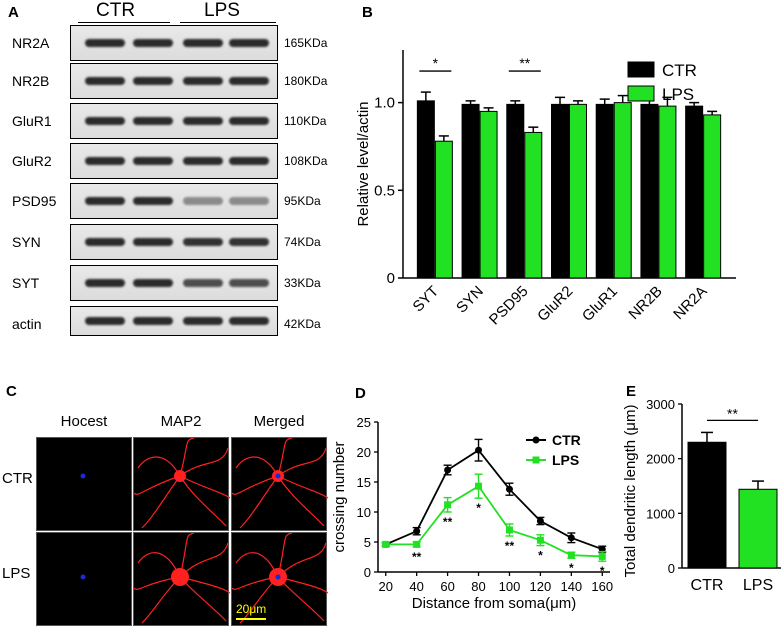 Image resolution: width=784 pixels, height=632 pixels. Describe the element at coordinates (174, 81) in the screenshot. I see `blot-strip-nr2b` at that location.